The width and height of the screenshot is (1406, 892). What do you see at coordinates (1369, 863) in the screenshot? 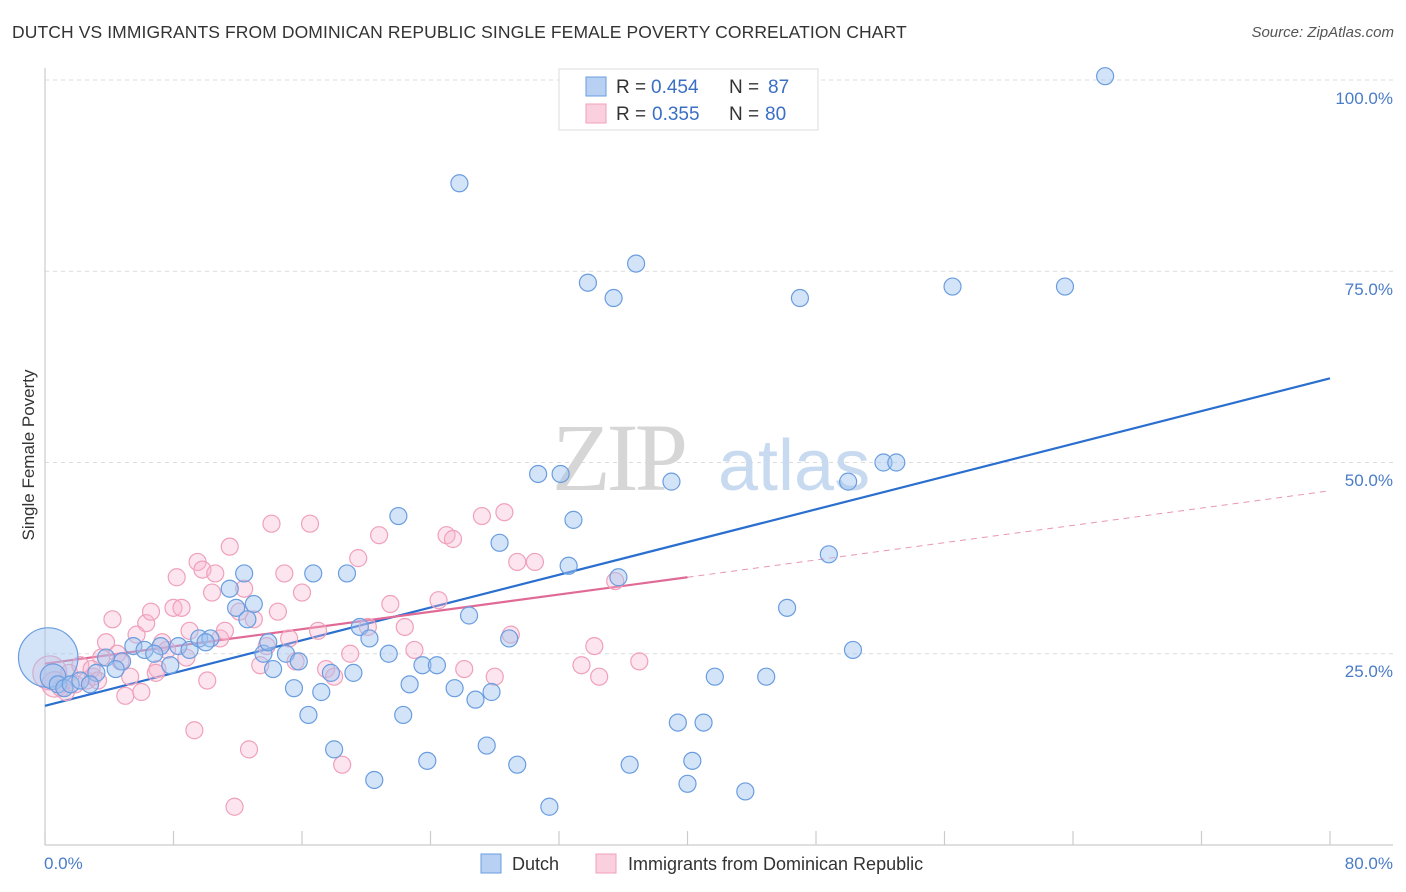
I see `x-tick-max: 80.0%` at bounding box center [1369, 863].